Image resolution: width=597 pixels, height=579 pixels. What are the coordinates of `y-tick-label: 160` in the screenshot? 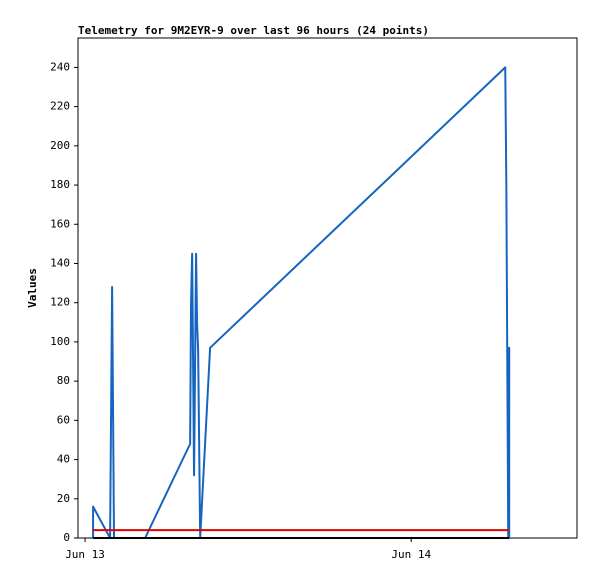 It's located at (60, 223).